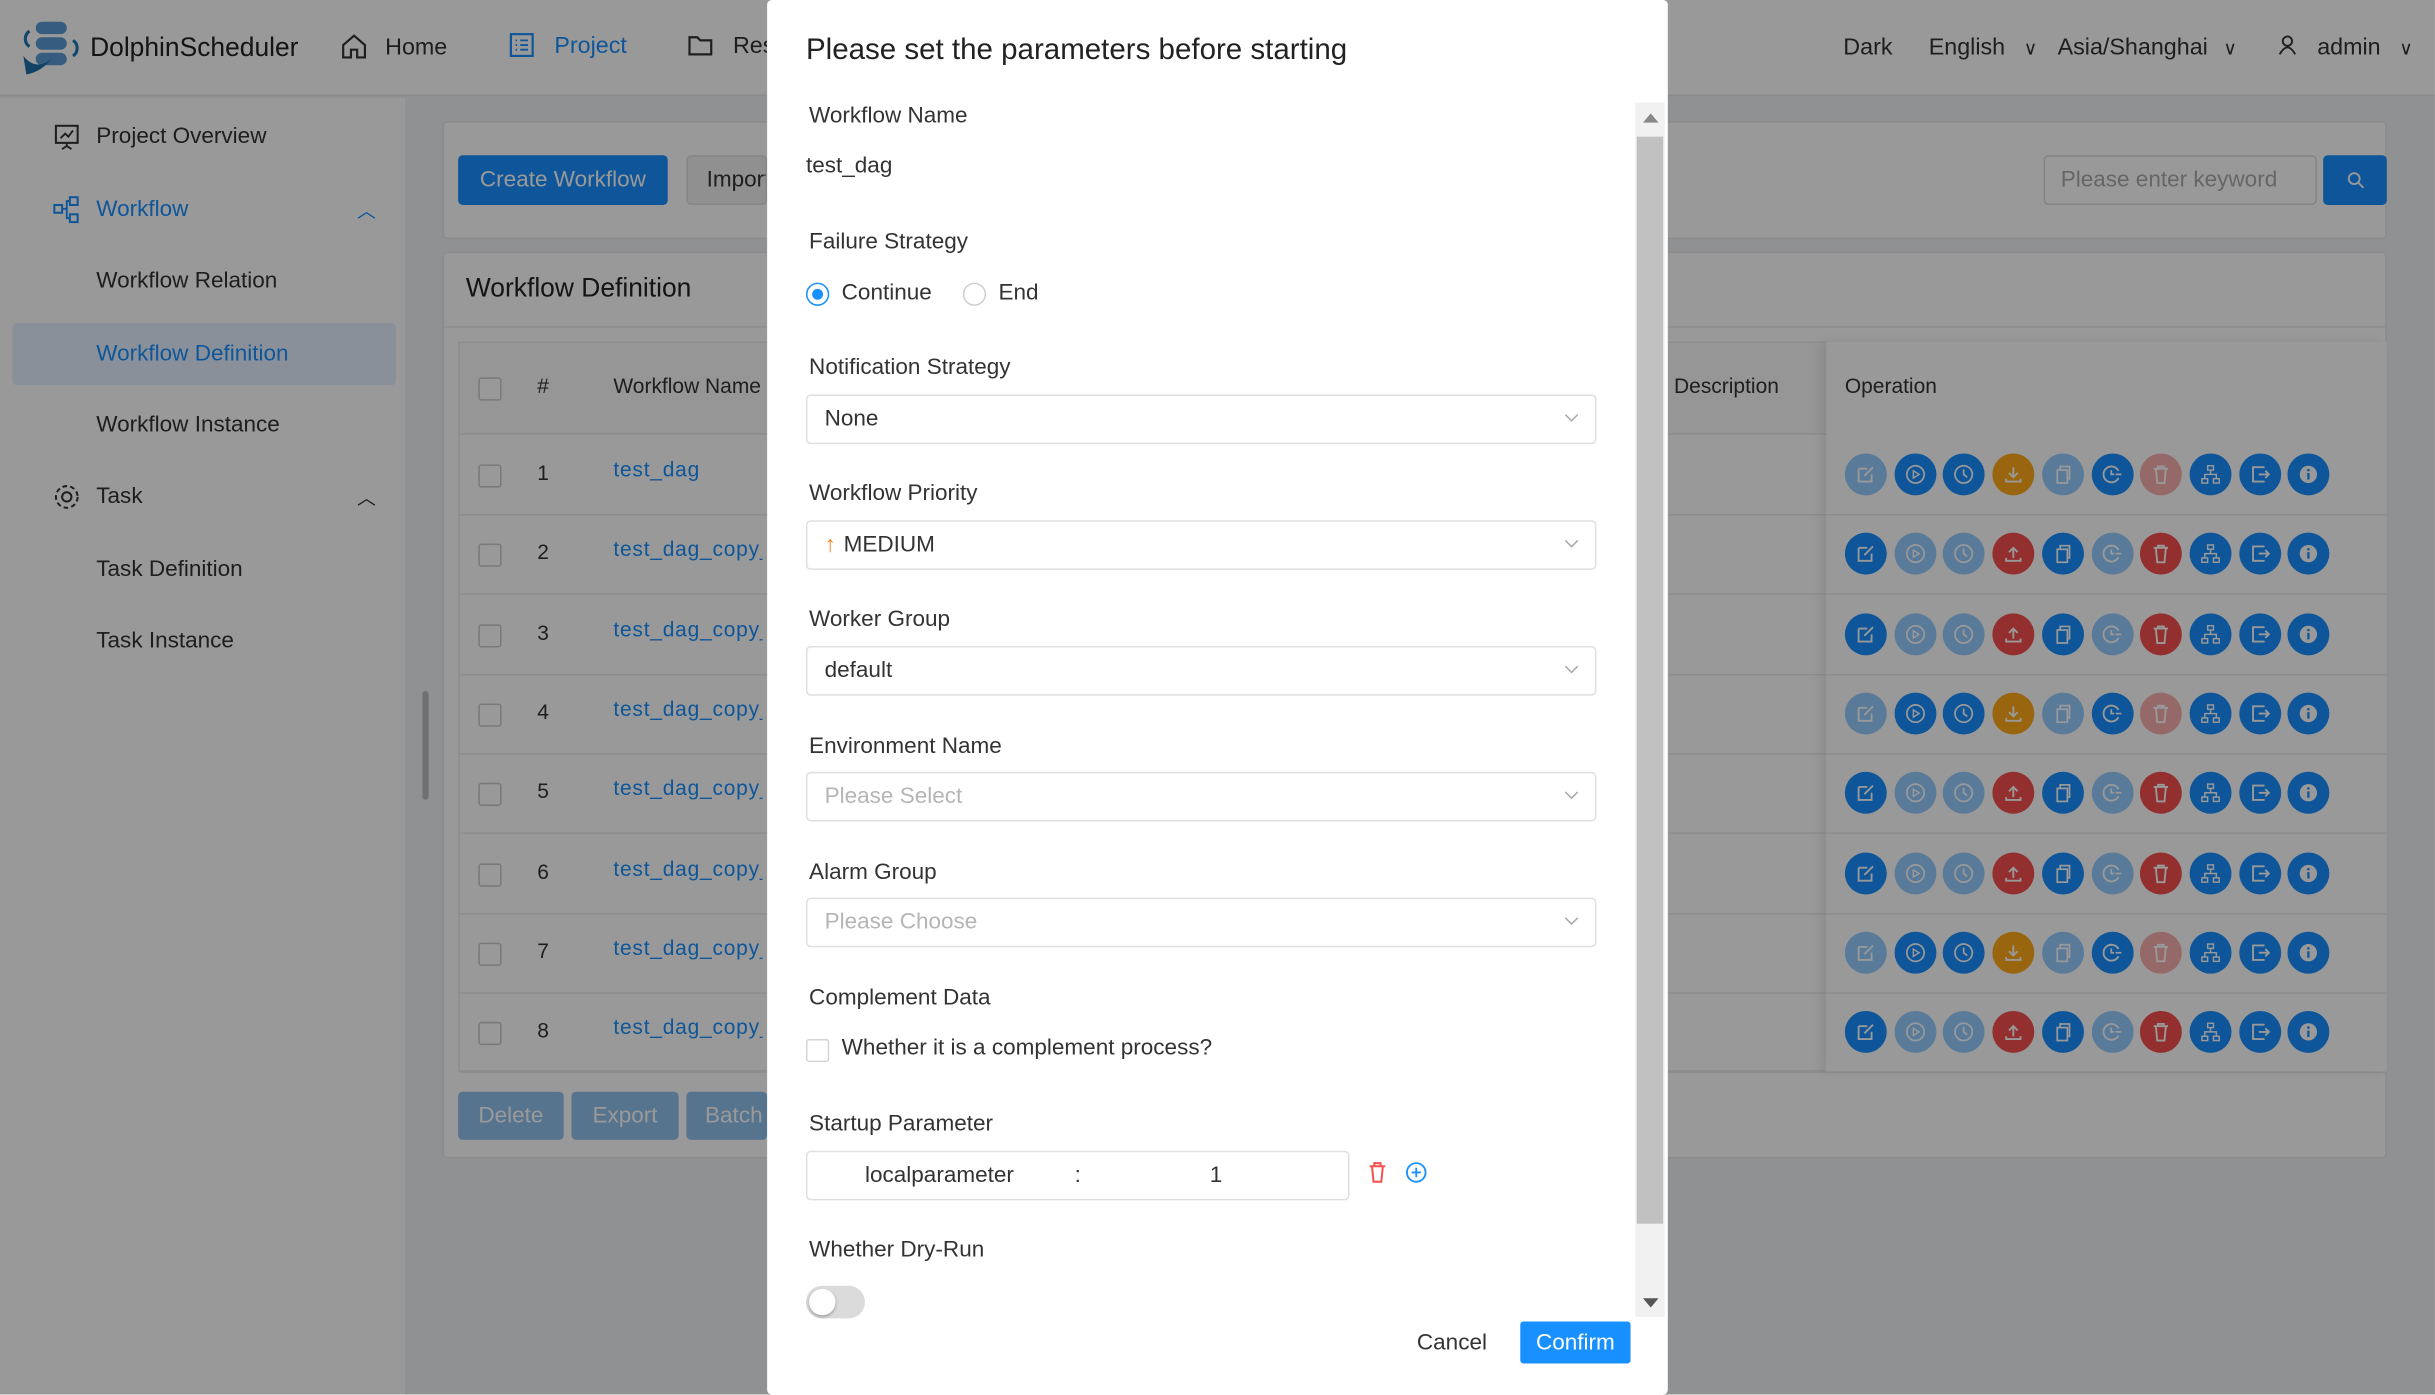  I want to click on scroll-up-arrow-icon, so click(1650, 118).